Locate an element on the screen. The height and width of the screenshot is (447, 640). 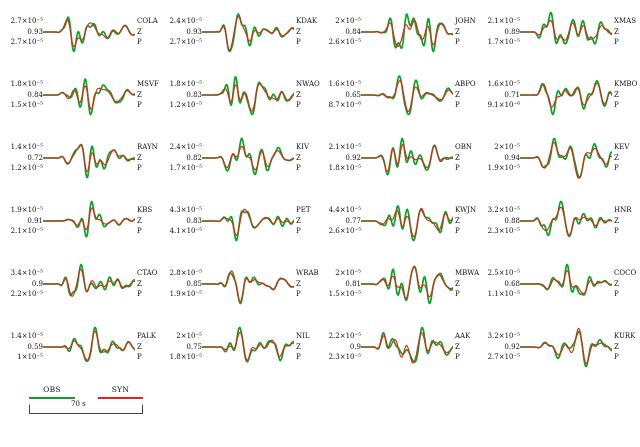
waveform-plot-wrab is located at coordinates (248, 287).